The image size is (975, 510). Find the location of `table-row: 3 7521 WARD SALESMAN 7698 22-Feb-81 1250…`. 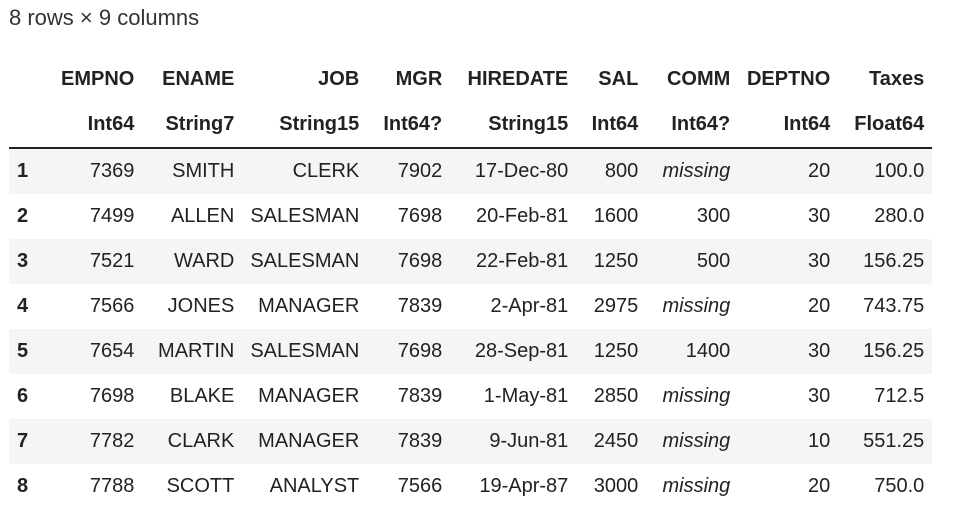

table-row: 3 7521 WARD SALESMAN 7698 22-Feb-81 1250… is located at coordinates (471, 261).